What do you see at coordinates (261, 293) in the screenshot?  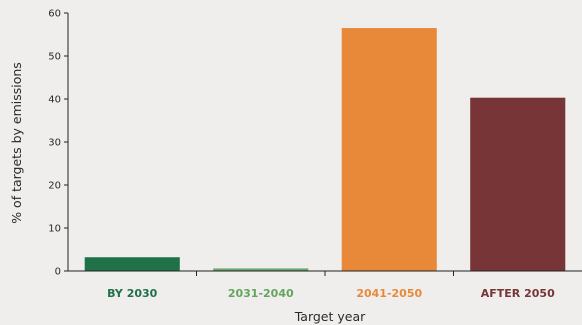 I see `x-tick-label: 2031-2040` at bounding box center [261, 293].